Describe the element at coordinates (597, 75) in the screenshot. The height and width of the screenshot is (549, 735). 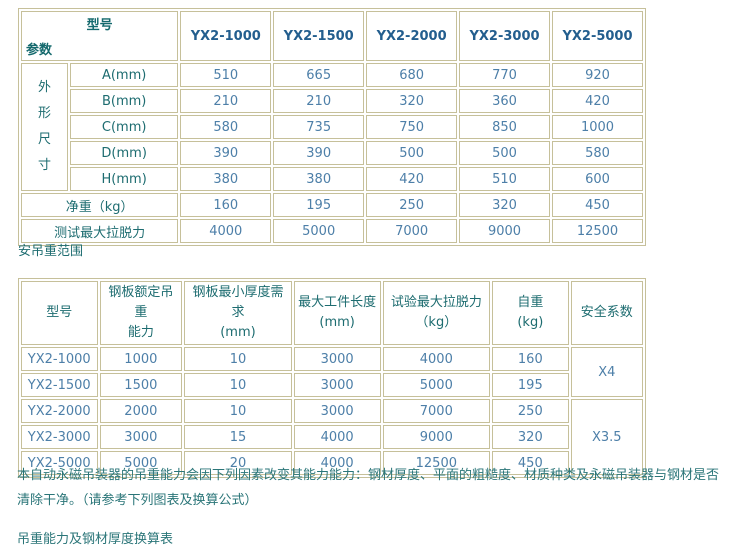
I see `dim-value: 920` at that location.